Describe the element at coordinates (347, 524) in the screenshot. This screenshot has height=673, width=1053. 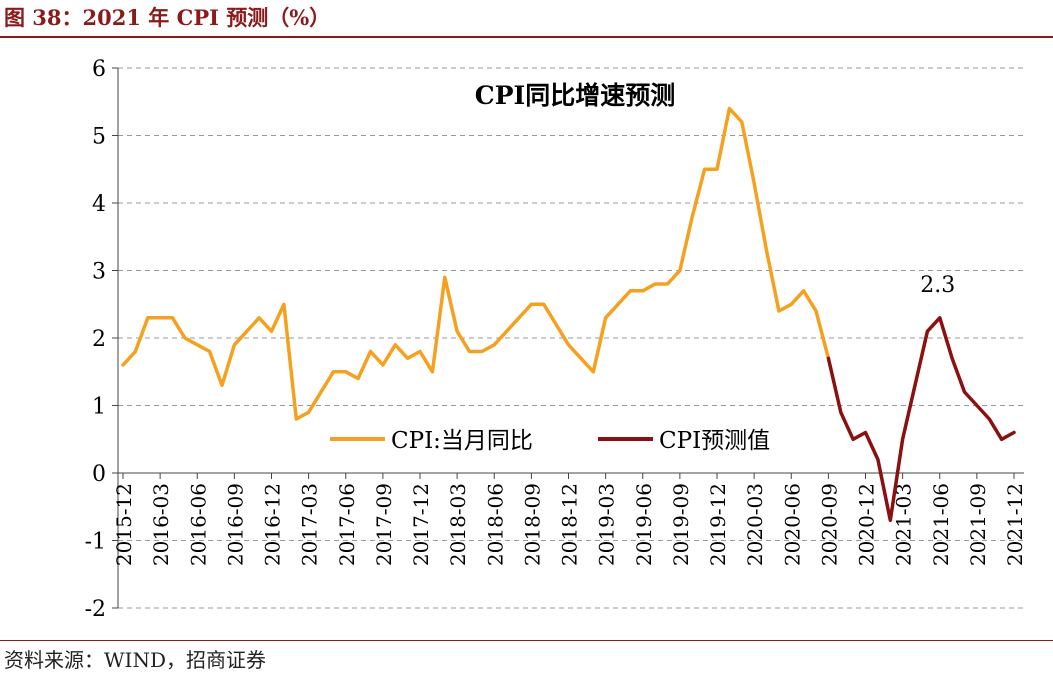
I see `x-tick-label: 2017-06` at that location.